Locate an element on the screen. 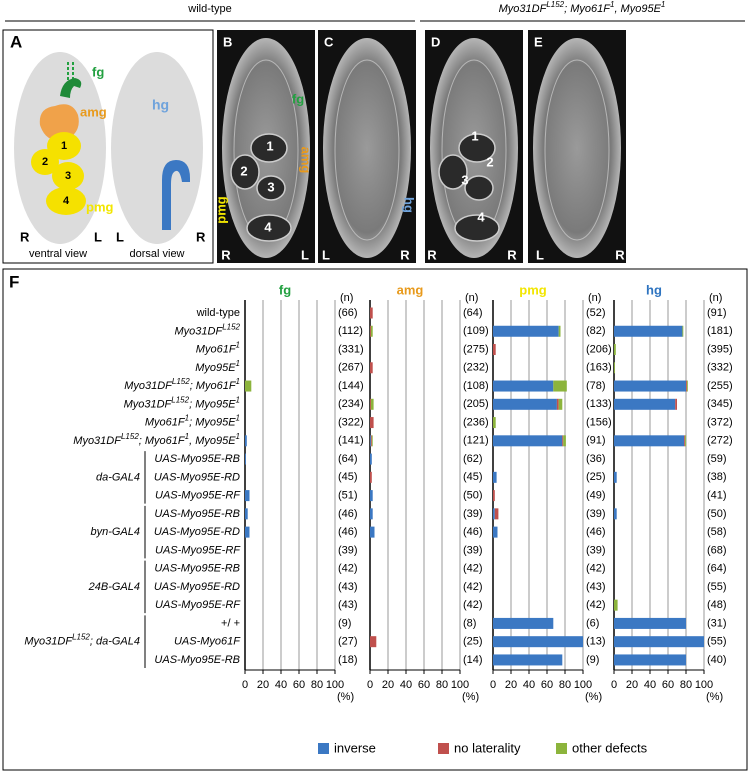 Image resolution: width=750 pixels, height=778 pixels. label-part: Myo31DF is located at coordinates (199, 331).